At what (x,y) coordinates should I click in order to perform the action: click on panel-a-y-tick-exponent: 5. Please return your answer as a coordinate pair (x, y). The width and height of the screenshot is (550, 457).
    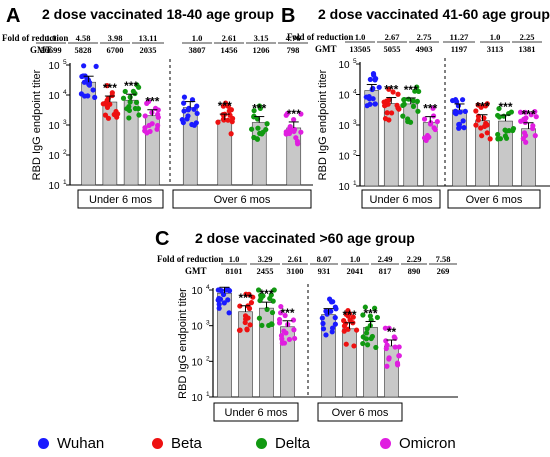
    Looking at the image, I should click on (65, 62).